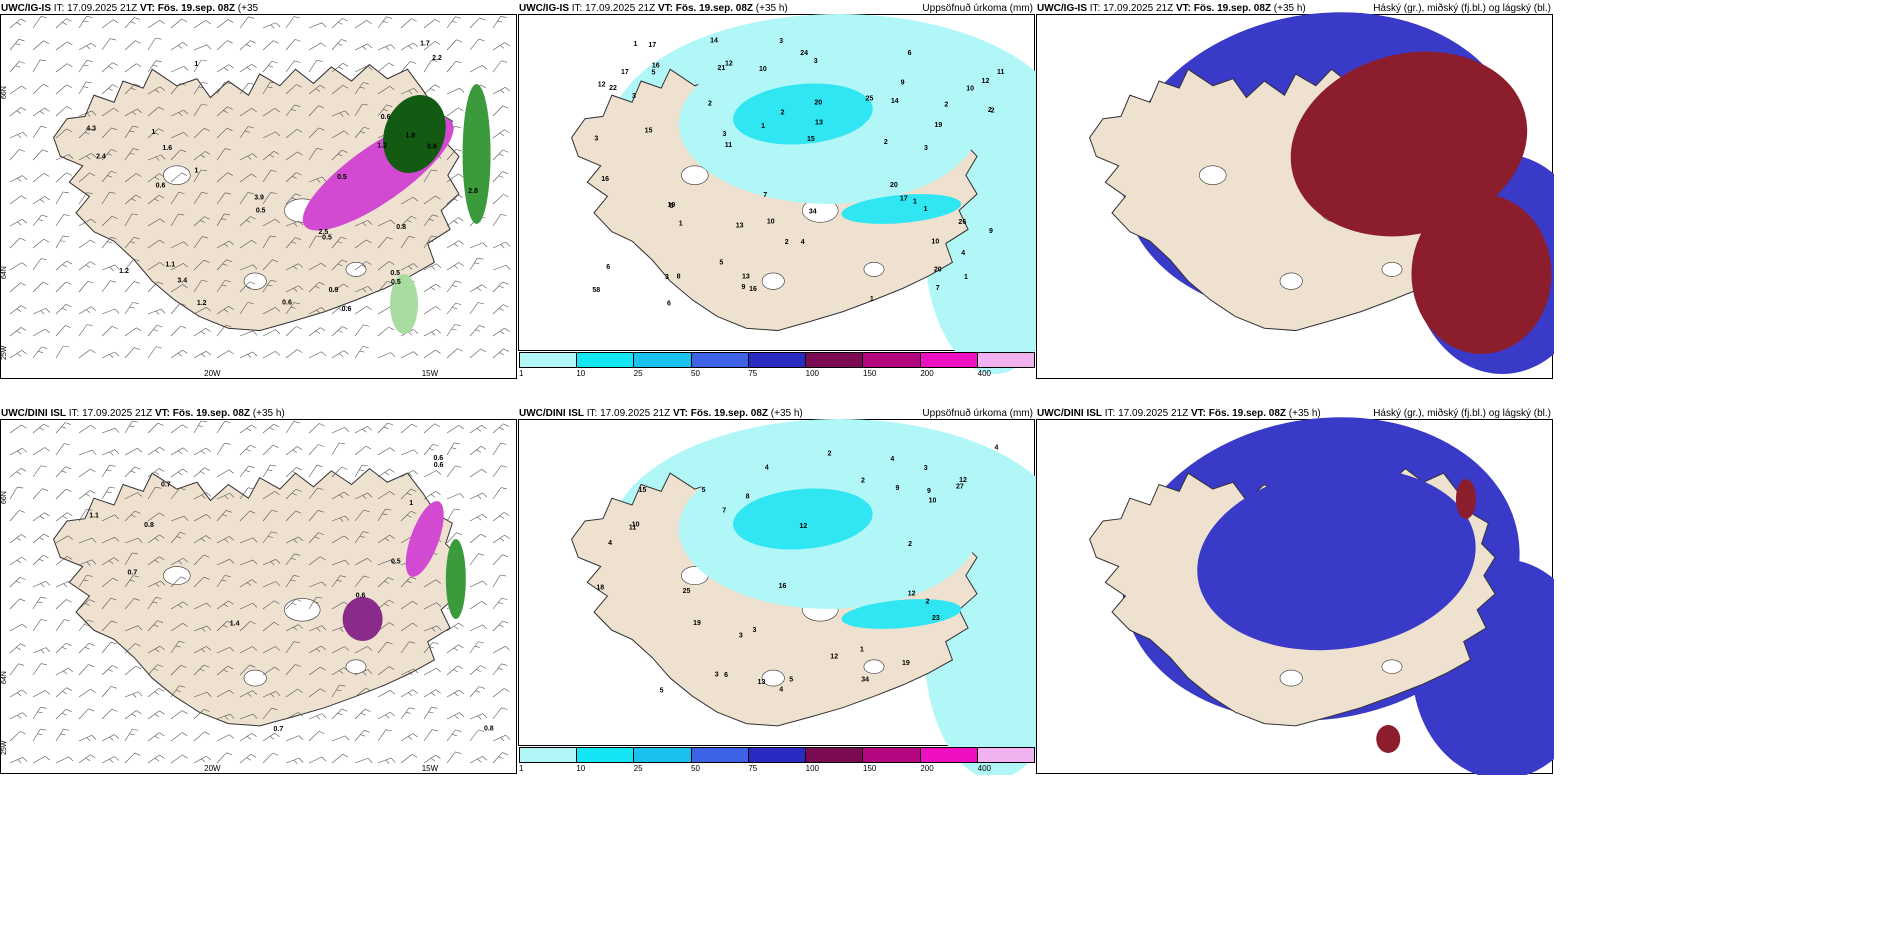  I want to click on precip-value-label: 4, so click(803, 242).